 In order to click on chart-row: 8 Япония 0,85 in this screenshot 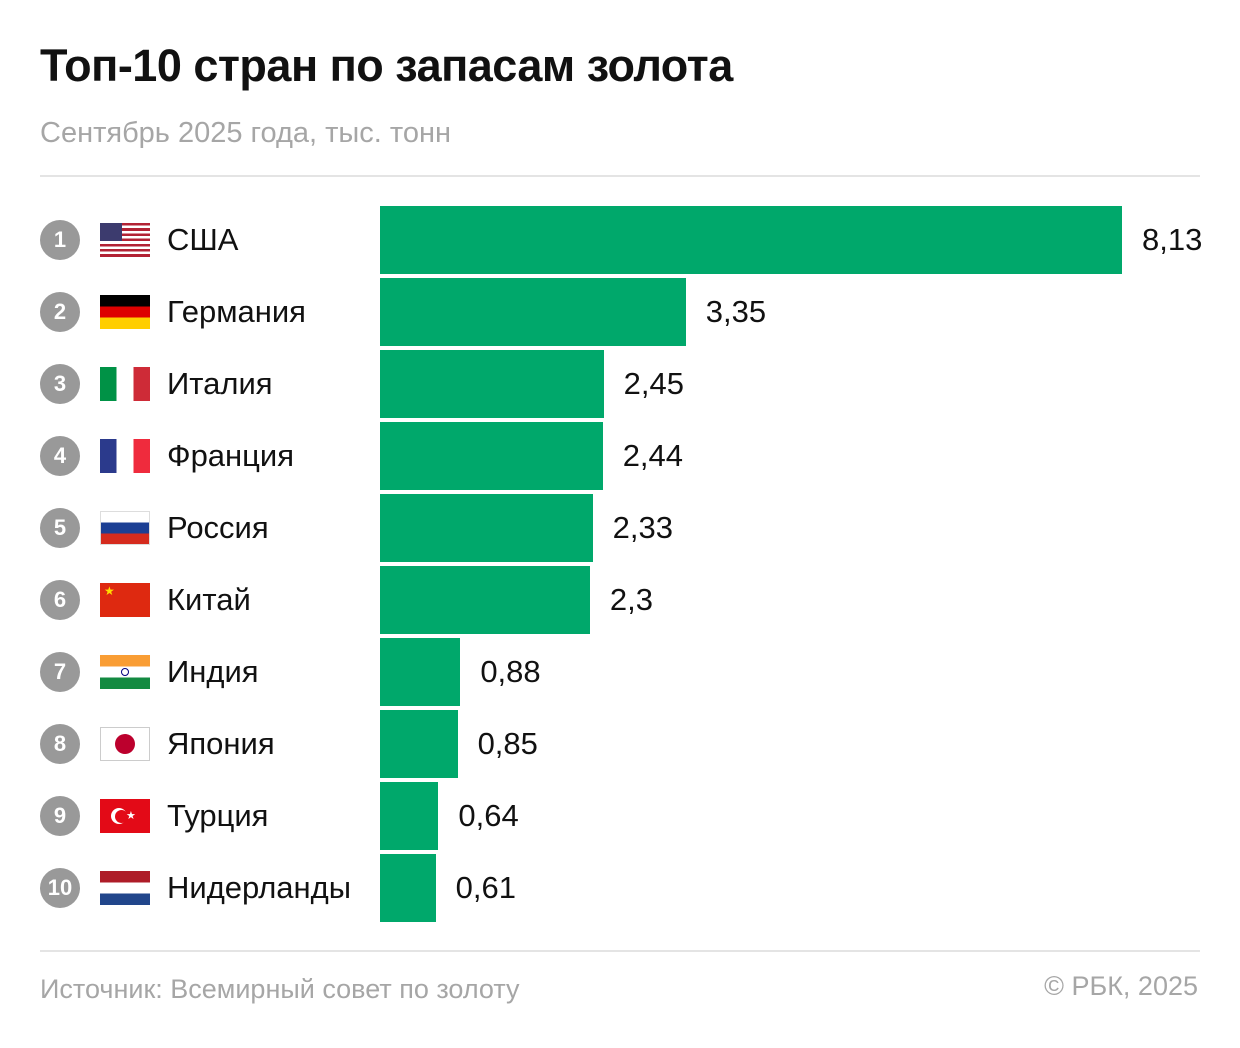, I will do `click(620, 744)`.